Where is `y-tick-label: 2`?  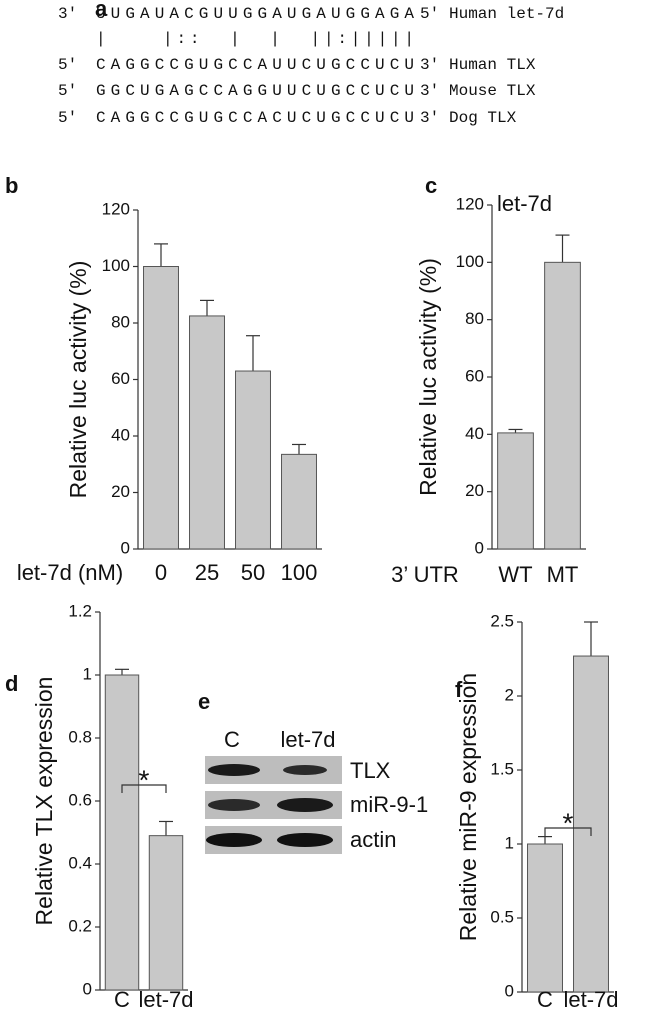
y-tick-label: 2 is located at coordinates (509, 694).